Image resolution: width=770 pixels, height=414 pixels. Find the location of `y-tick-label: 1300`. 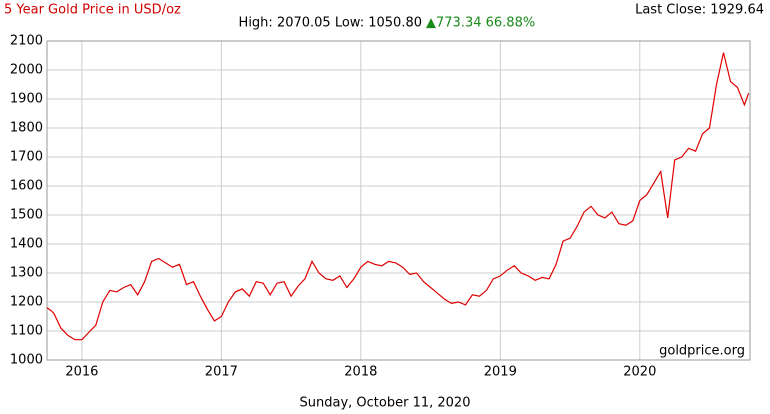

y-tick-label: 1300 is located at coordinates (26, 273).